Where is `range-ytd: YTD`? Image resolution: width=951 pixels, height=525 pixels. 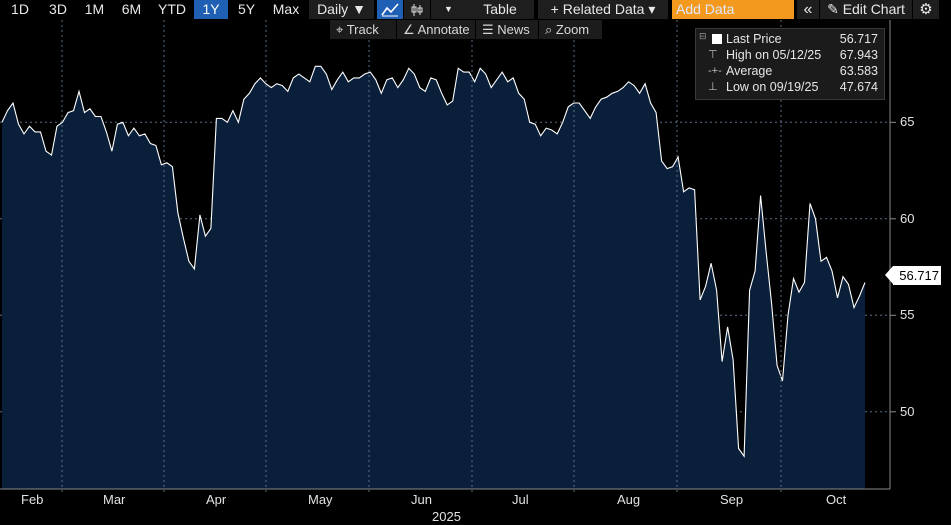
range-ytd: YTD is located at coordinates (172, 9).